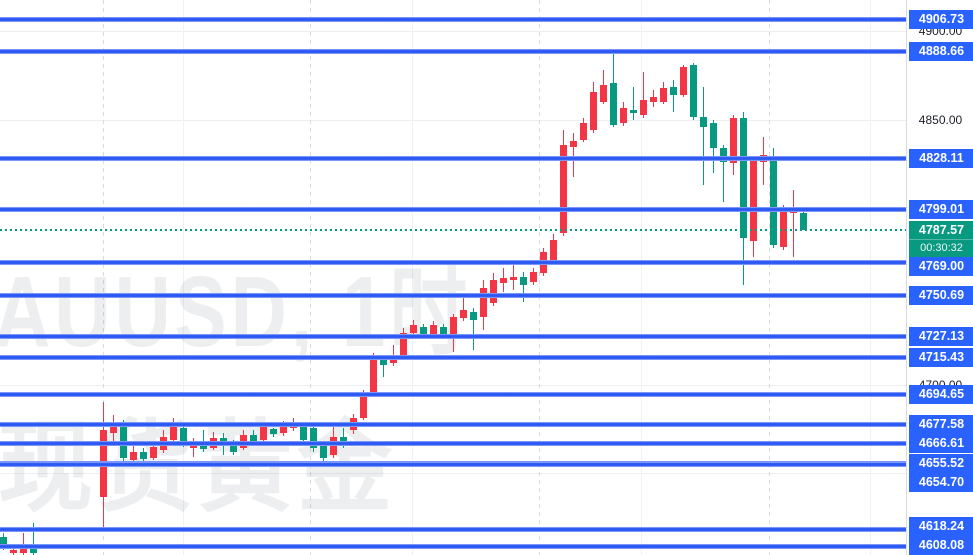 This screenshot has width=973, height=555. I want to click on level-price-label: 4727.13, so click(941, 337).